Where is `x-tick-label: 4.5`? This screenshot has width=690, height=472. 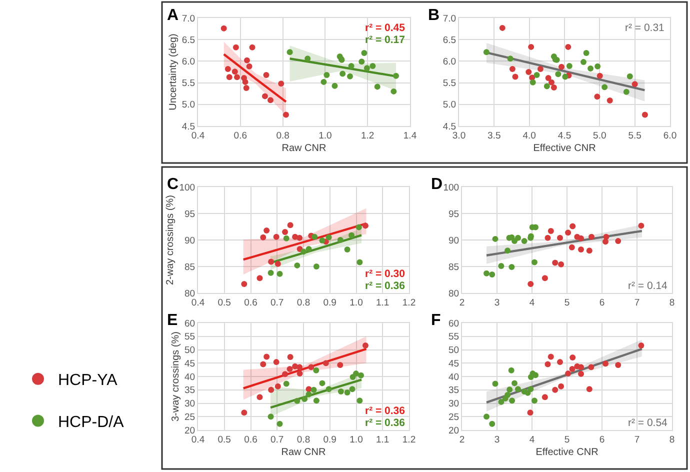 x-tick-label: 4.5 is located at coordinates (565, 136).